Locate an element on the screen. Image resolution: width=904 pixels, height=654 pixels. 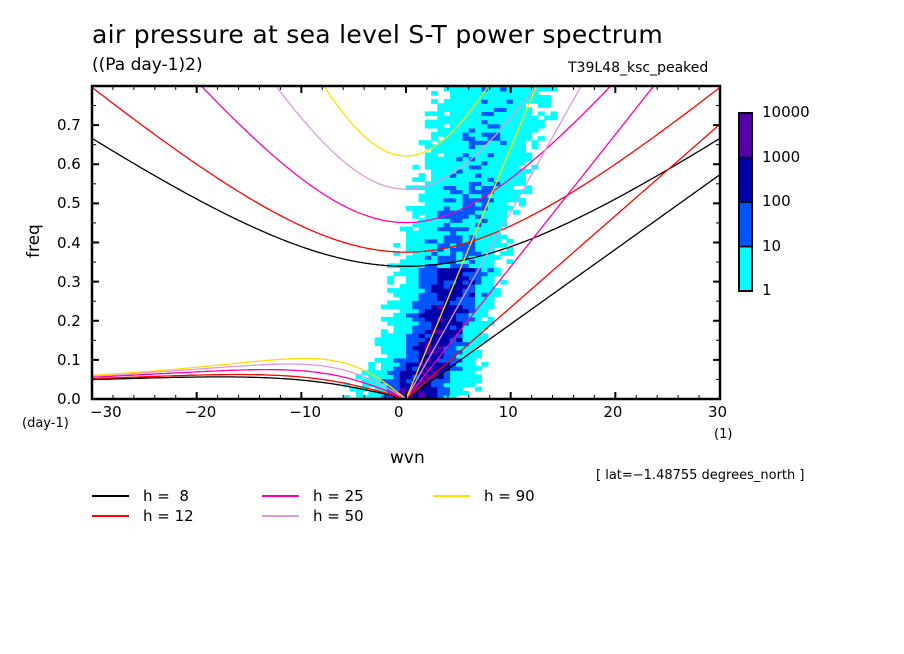
legend-swatch is located at coordinates (110, 516).